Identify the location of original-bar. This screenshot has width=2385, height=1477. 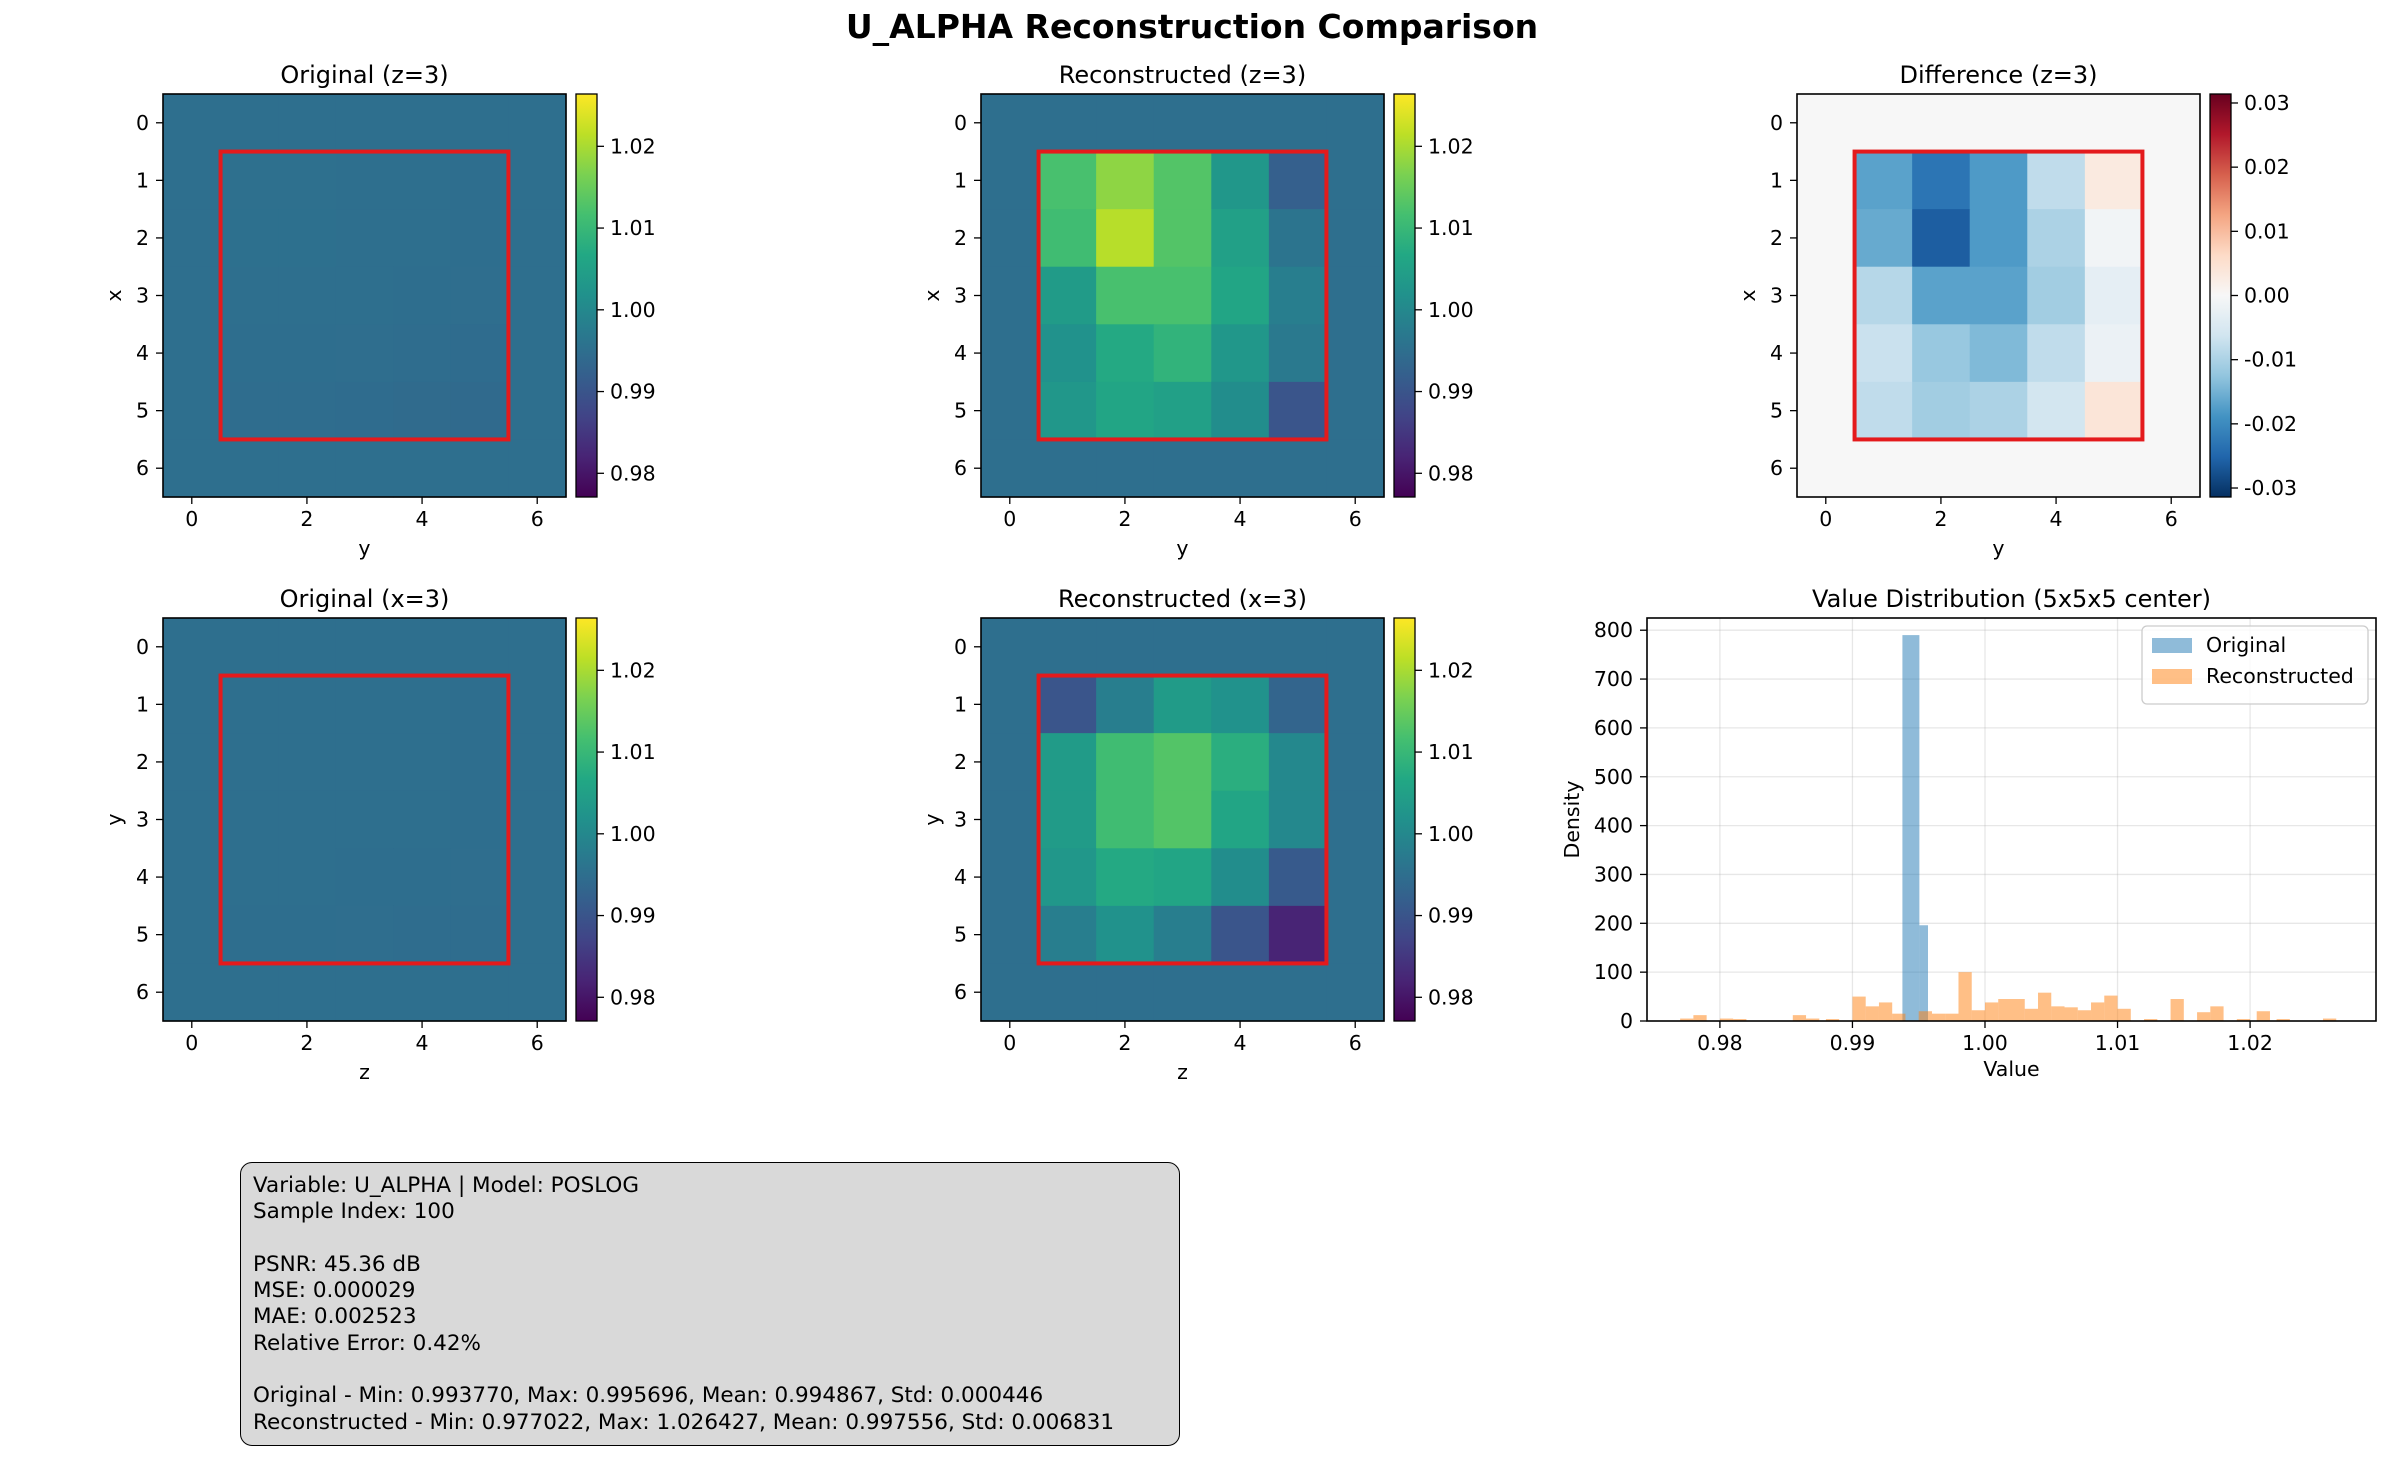
(1923, 973).